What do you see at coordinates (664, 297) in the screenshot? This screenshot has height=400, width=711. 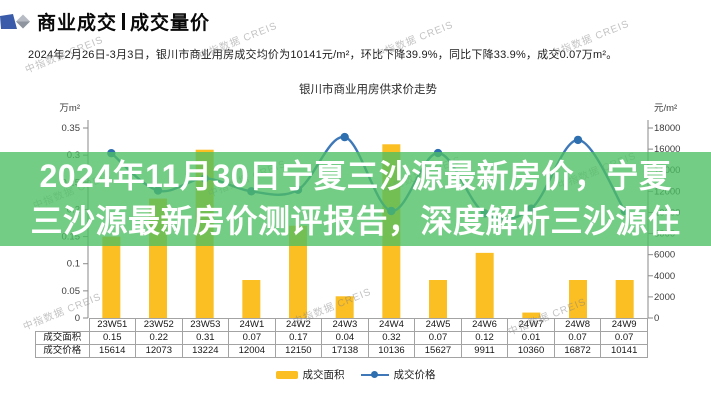 I see `right-tick-label: 2000` at bounding box center [664, 297].